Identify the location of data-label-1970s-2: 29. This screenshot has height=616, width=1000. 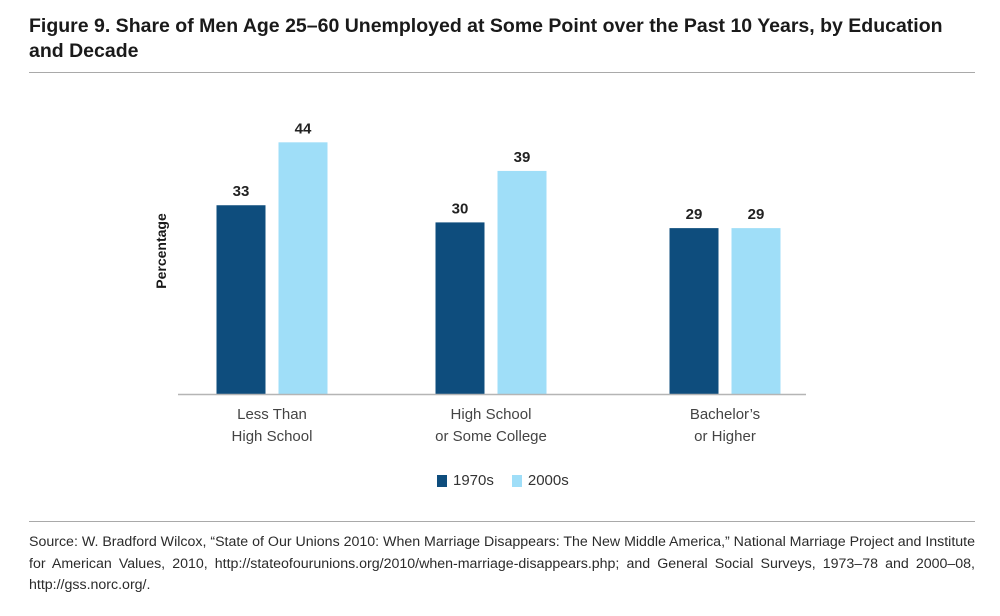
(694, 214).